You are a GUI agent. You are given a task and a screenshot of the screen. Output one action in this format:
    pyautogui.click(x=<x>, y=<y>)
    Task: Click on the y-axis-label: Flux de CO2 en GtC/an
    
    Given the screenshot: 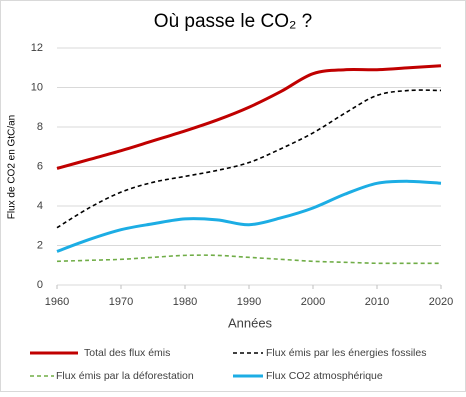 What is the action you would take?
    pyautogui.click(x=12, y=167)
    